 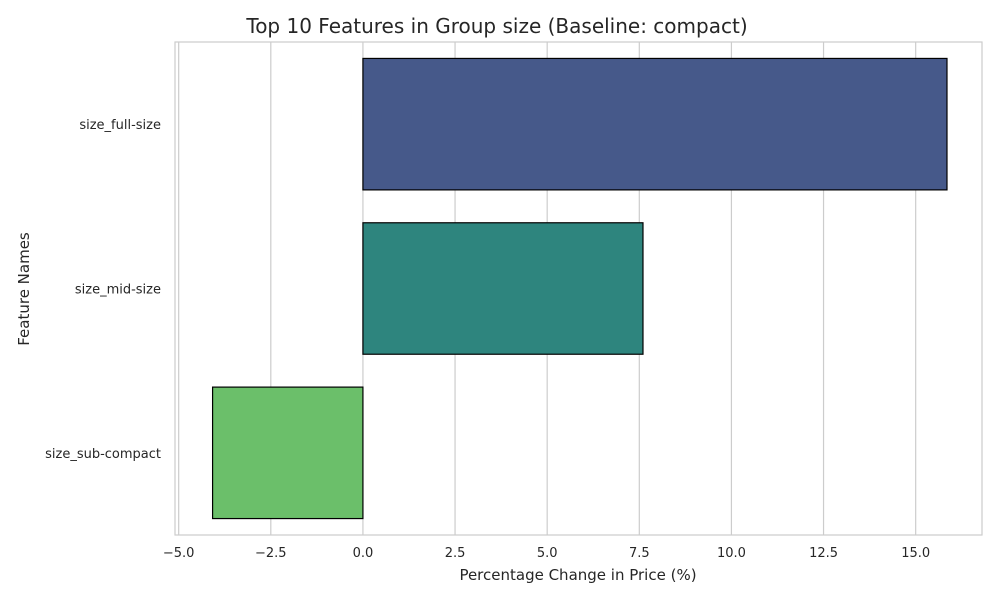 I want to click on x-tick-label: 15.0, so click(x=915, y=553).